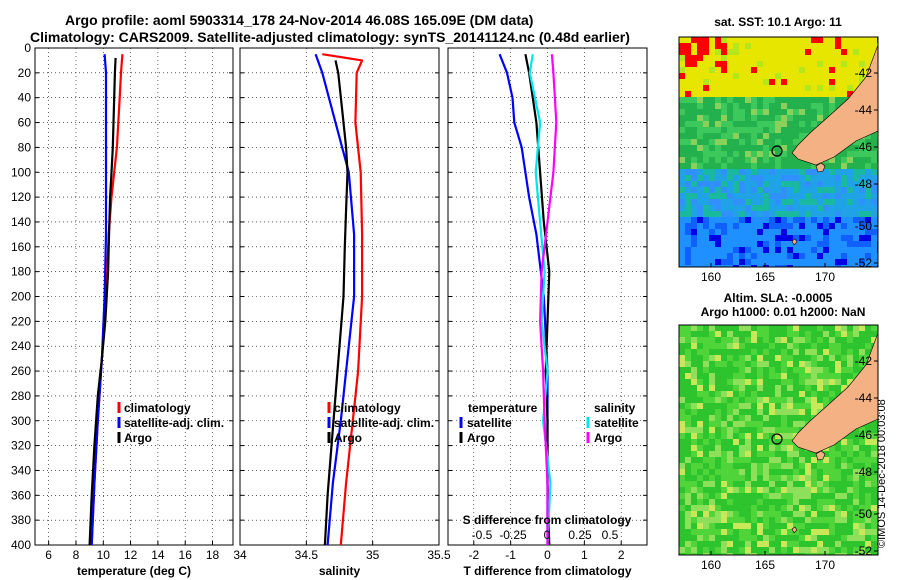  What do you see at coordinates (711, 565) in the screenshot?
I see `lon-tick-label: 160` at bounding box center [711, 565].